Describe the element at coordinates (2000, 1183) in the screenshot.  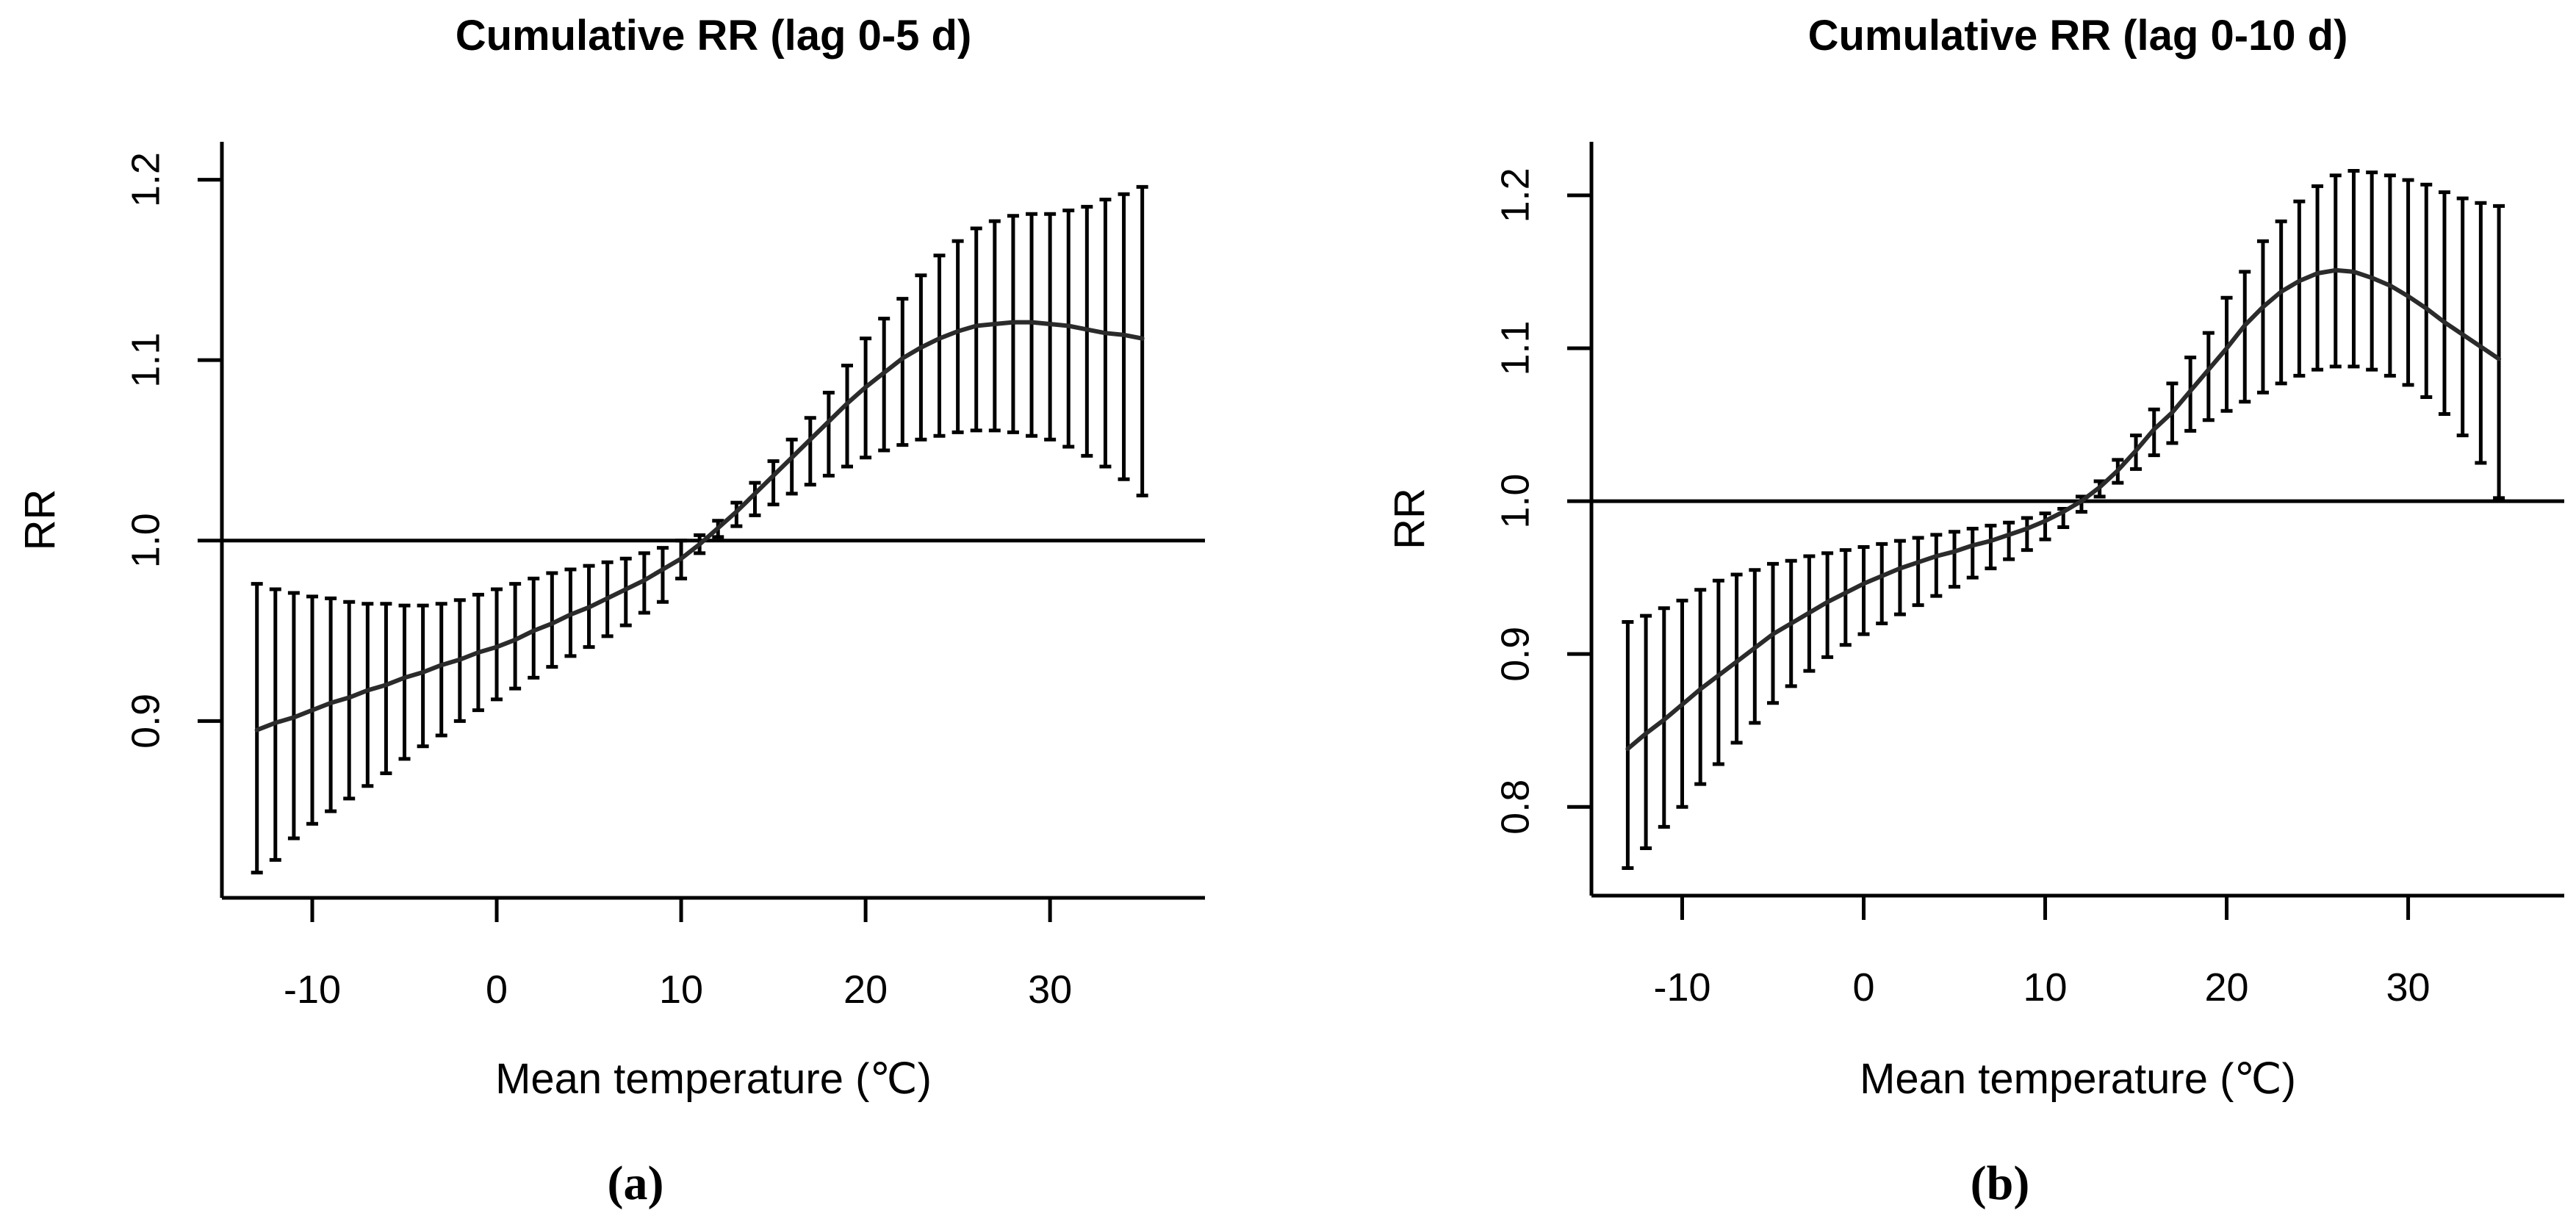
I see `panel-b-caption: (b)` at that location.